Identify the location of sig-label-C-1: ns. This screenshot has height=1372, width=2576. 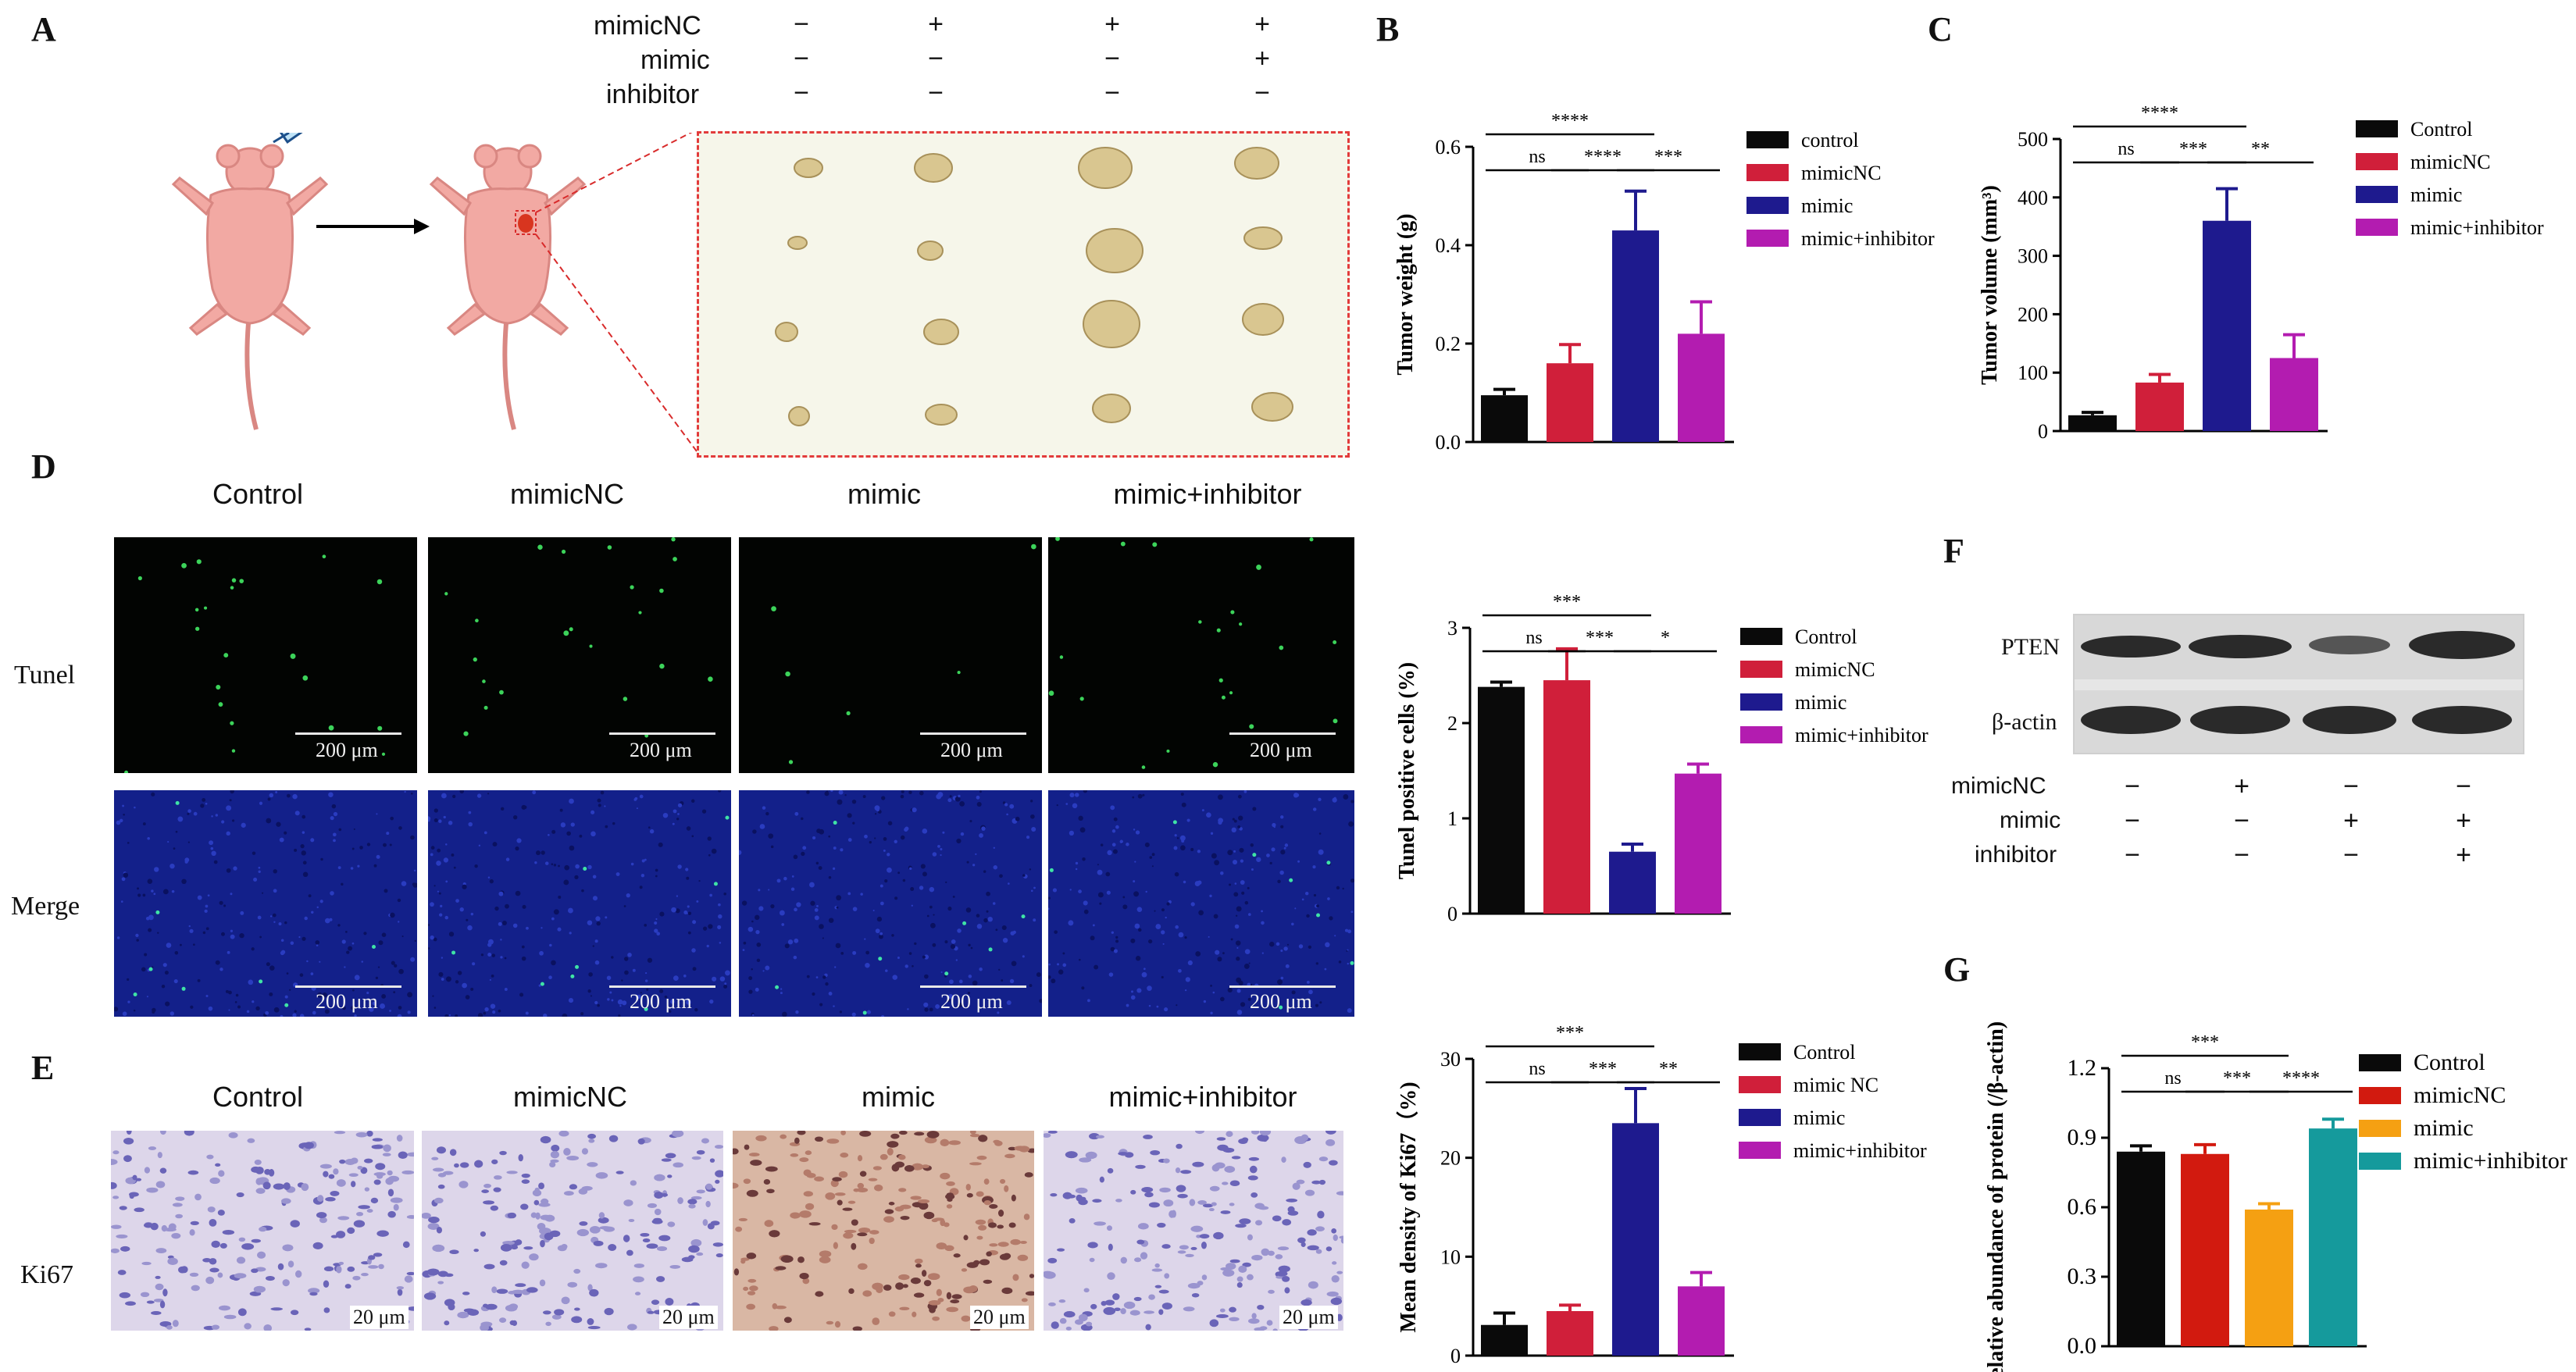
(2126, 149).